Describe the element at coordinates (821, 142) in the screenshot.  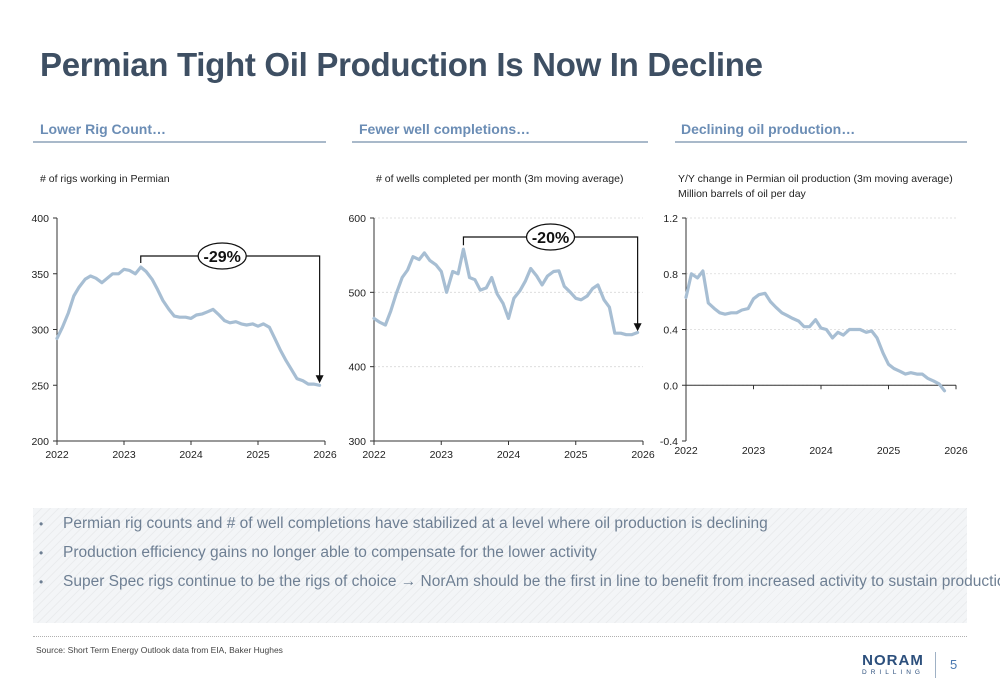
I see `panel-3-rule` at that location.